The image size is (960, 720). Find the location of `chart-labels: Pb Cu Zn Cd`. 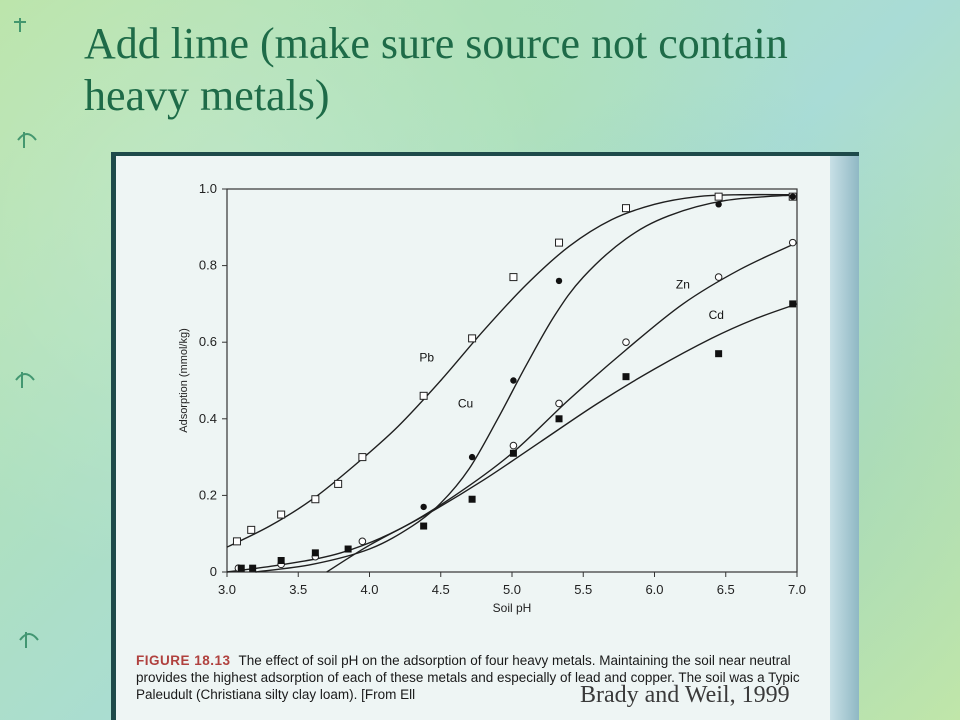

chart-labels: Pb Cu Zn Cd is located at coordinates (571, 344).